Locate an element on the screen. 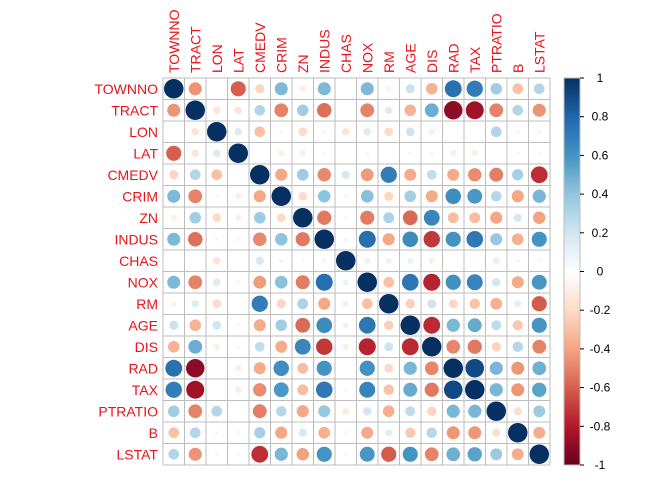  color-bar-tick-label: 0.6 is located at coordinates (600, 155).